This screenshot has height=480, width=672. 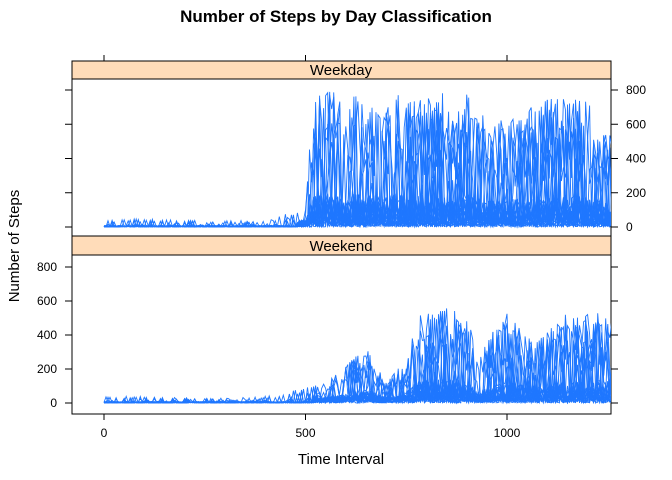 I want to click on strip-weekend-label: Weekend, so click(x=340, y=246).